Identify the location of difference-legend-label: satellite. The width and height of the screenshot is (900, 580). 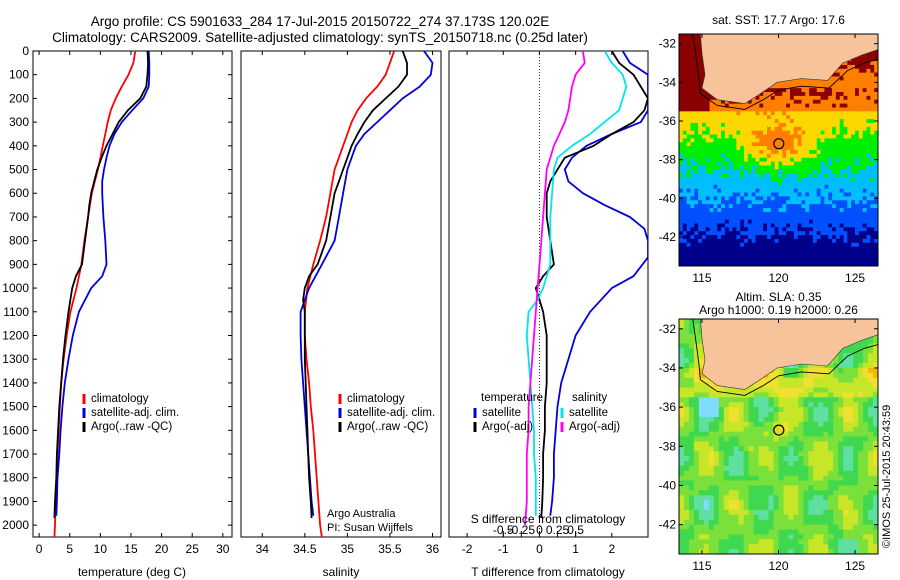
(588, 413).